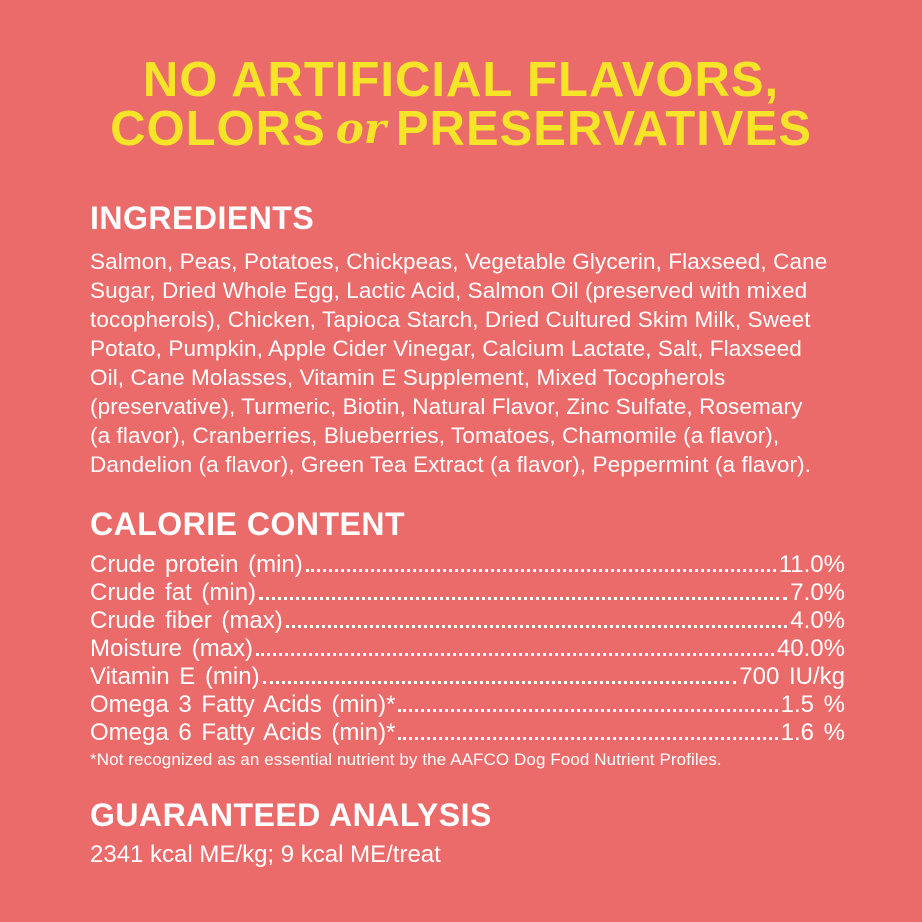 This screenshot has height=922, width=922. Describe the element at coordinates (467, 677) in the screenshot. I see `nutrient-row-vitamin-e: Vitamin E (min) 700 IU/kg` at that location.